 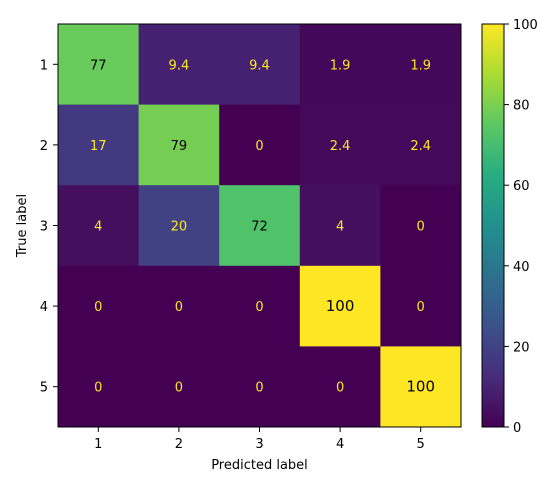 What do you see at coordinates (525, 25) in the screenshot?
I see `colorbar-tick-label: 100` at bounding box center [525, 25].